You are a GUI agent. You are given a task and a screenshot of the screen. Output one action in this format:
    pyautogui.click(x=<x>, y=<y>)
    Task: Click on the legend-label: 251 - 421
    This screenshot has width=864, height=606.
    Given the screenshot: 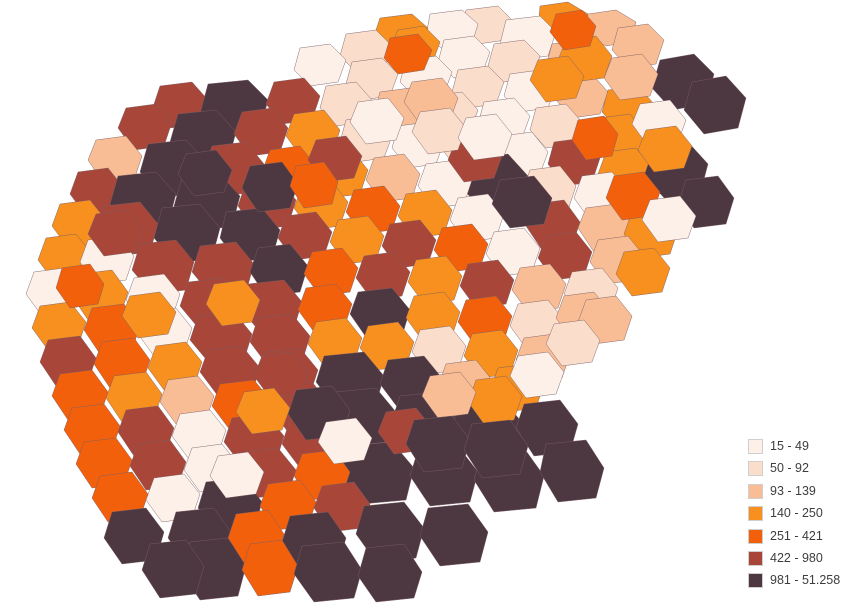 What is the action you would take?
    pyautogui.click(x=796, y=535)
    